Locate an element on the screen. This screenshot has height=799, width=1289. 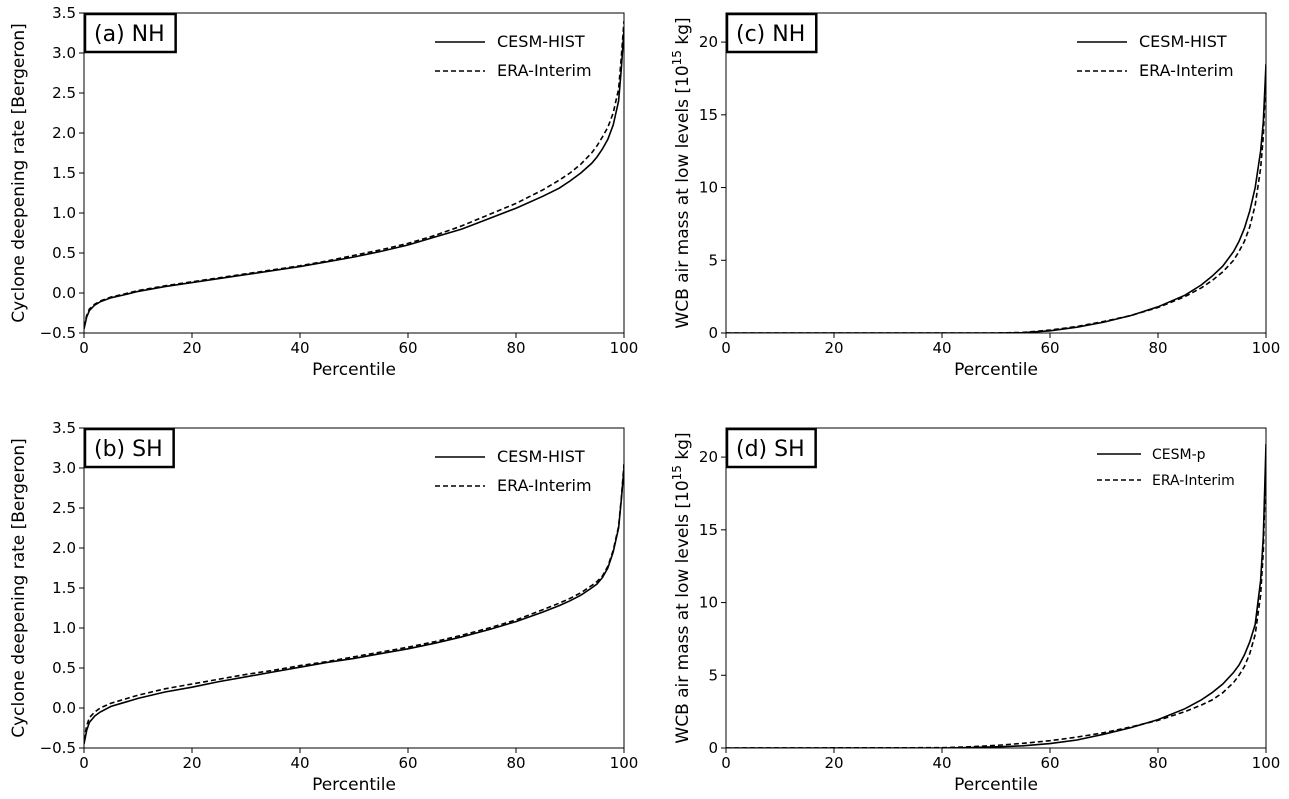
panel-label-text: (a) NH is located at coordinates (129, 34).